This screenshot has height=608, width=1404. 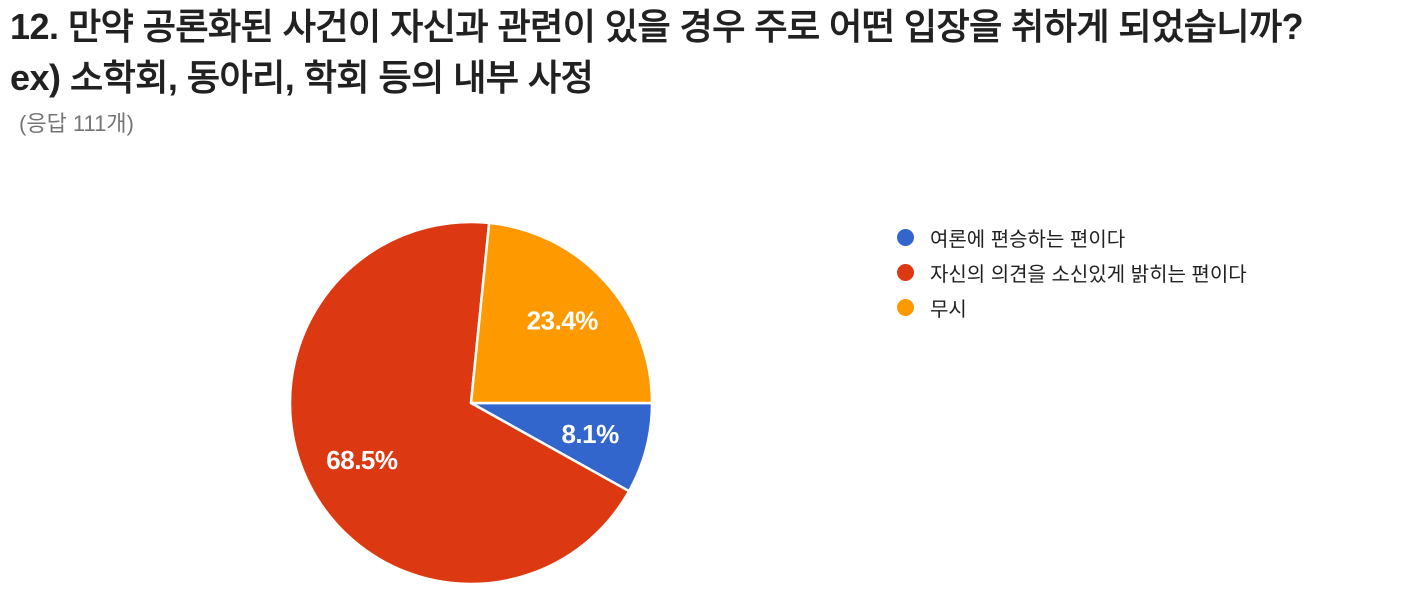 I want to click on legend-item-label: 자신의 의견을 소신있게 밝히는 편이다, so click(x=1088, y=274).